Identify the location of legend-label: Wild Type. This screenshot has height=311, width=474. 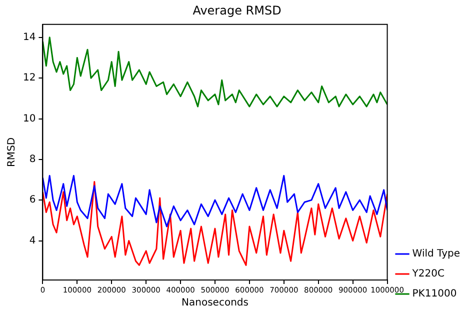
(436, 254).